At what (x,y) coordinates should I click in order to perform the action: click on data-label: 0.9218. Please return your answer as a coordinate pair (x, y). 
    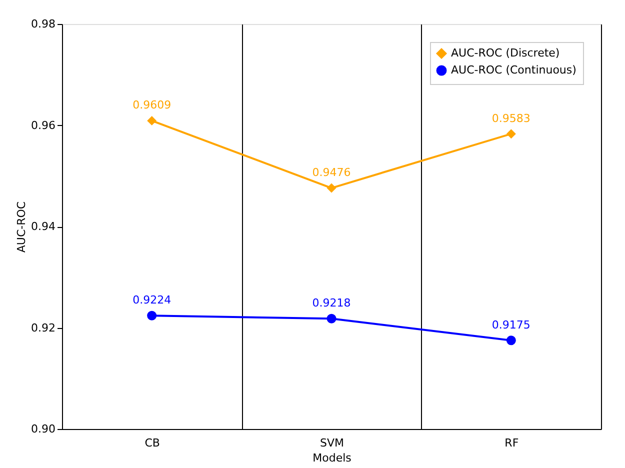
    Looking at the image, I should click on (331, 303).